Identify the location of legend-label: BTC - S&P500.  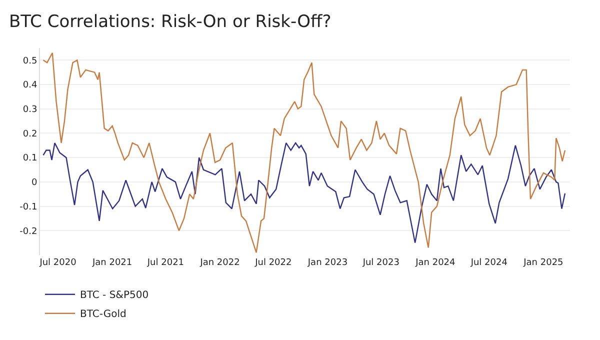
(114, 296).